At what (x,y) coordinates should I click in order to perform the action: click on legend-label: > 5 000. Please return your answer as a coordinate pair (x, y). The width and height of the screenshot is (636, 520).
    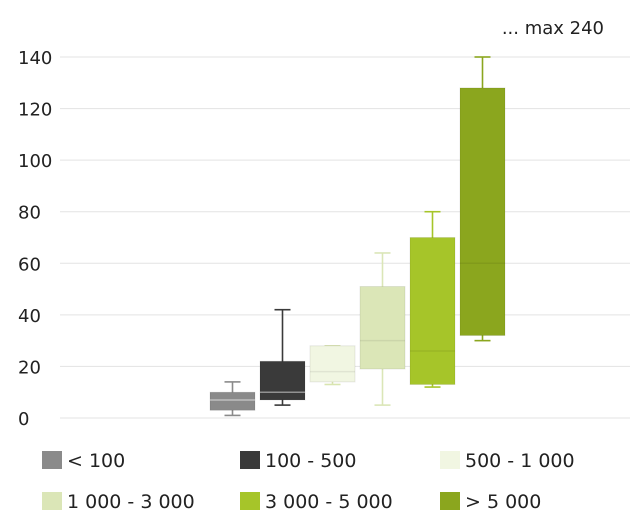
    Looking at the image, I should click on (503, 502).